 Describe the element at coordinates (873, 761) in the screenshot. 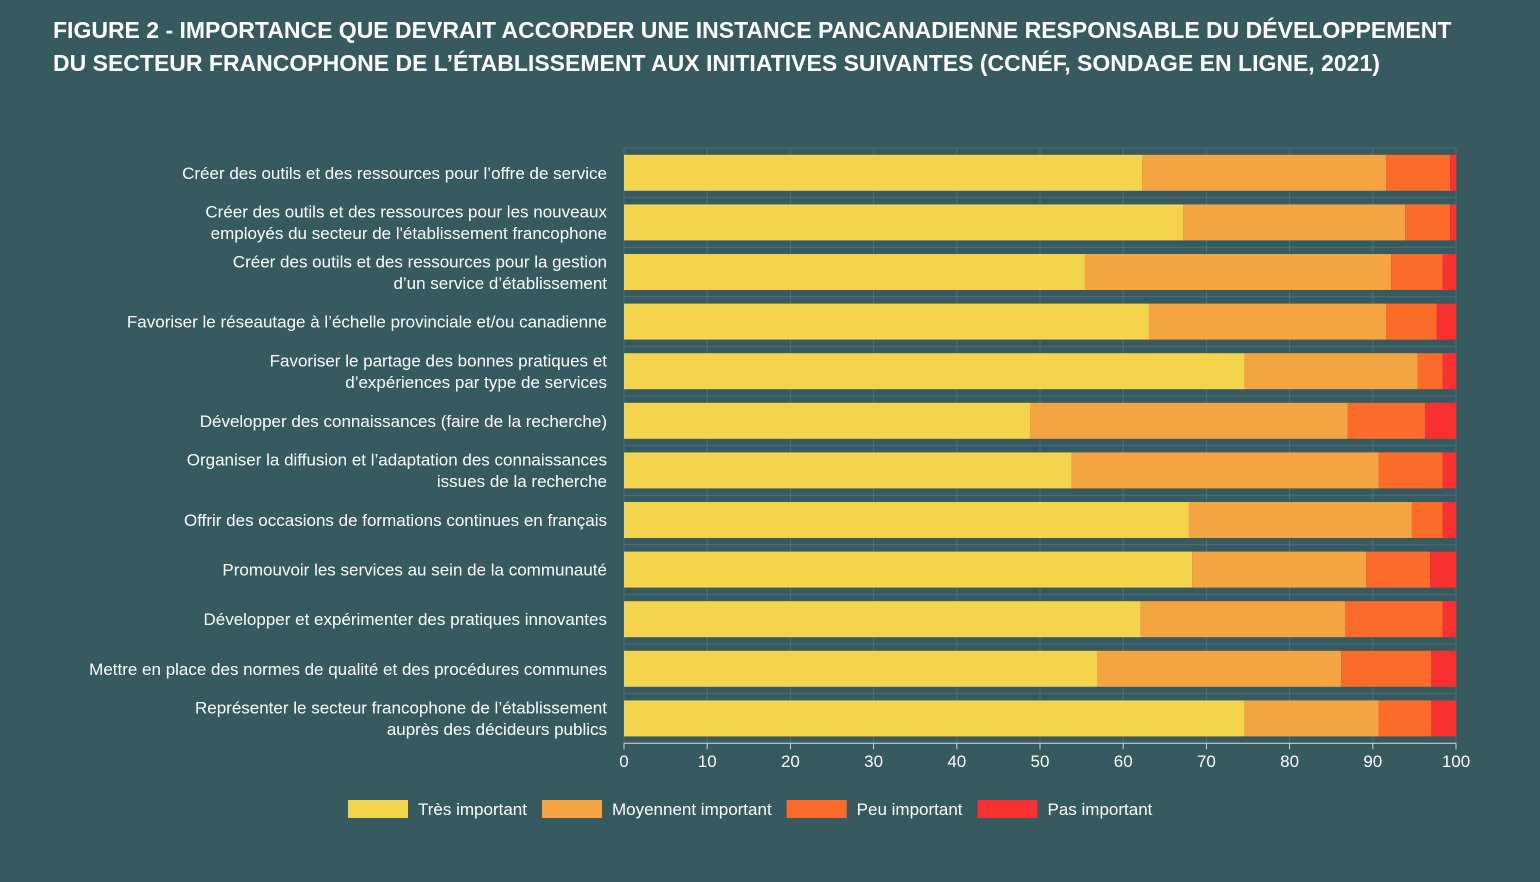

I see `x-tick-label: 30` at that location.